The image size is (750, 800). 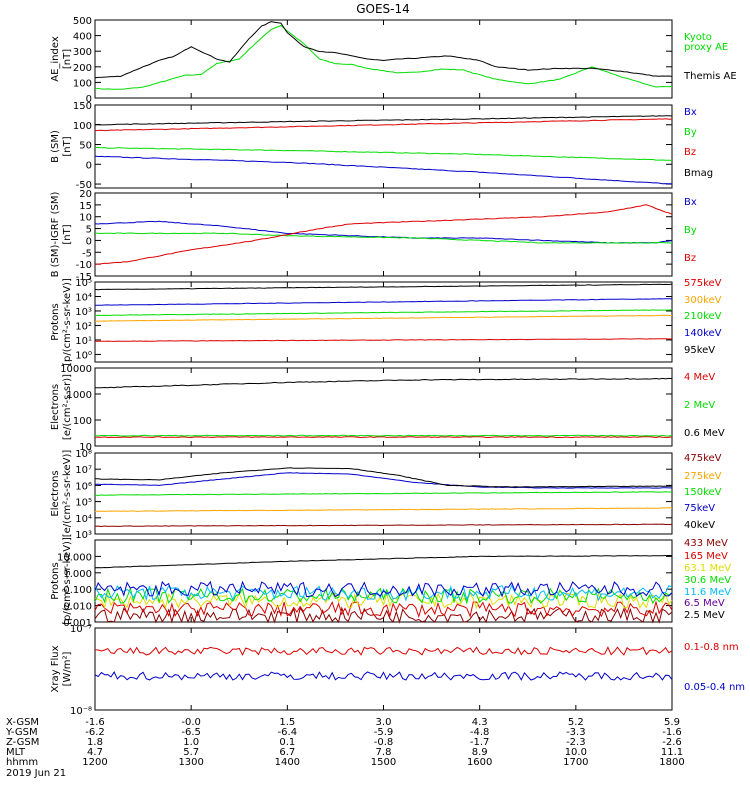 What do you see at coordinates (707, 592) in the screenshot?
I see `legend-label: 11.6 MeV` at bounding box center [707, 592].